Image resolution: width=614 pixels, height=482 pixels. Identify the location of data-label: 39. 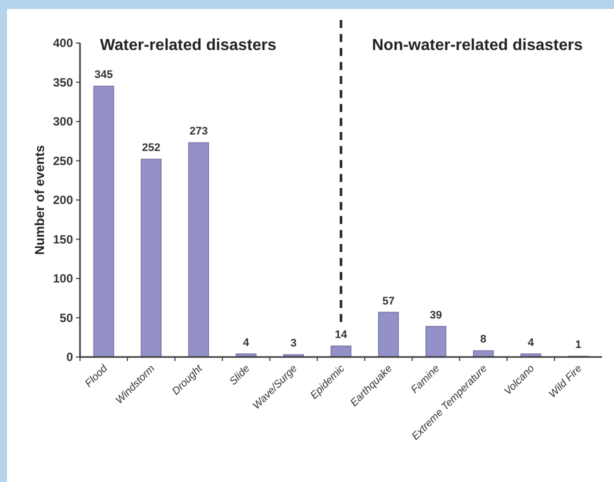
(436, 315).